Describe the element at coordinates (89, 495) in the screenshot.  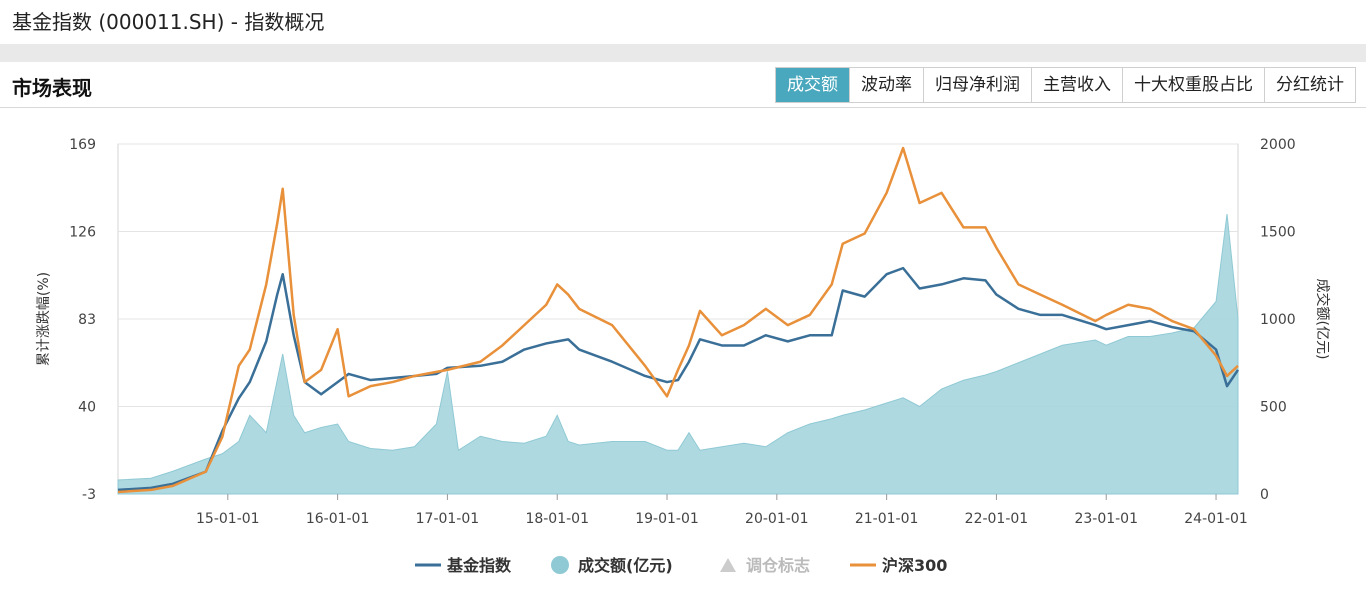
I see `y-left-tick-label: -3` at that location.